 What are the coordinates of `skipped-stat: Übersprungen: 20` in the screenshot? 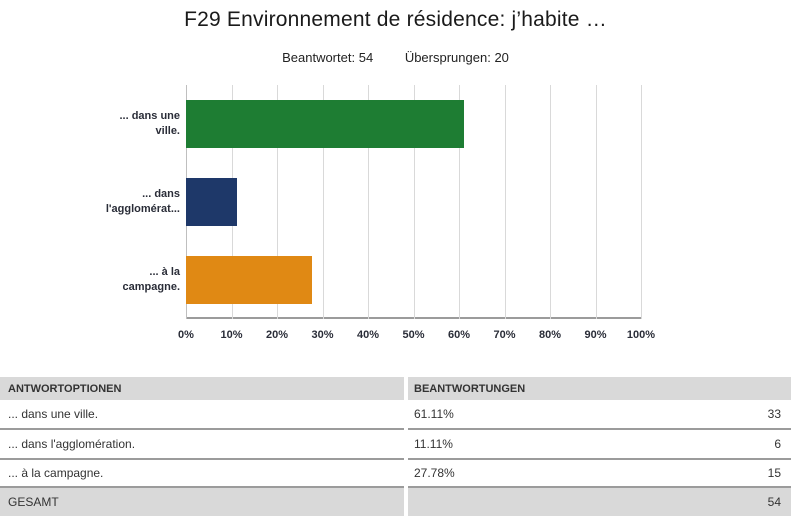 It's located at (457, 57).